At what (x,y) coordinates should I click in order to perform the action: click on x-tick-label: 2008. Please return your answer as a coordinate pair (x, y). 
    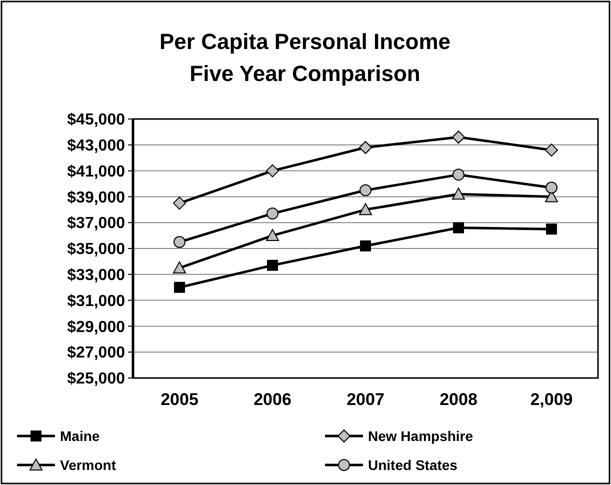
    Looking at the image, I should click on (459, 399).